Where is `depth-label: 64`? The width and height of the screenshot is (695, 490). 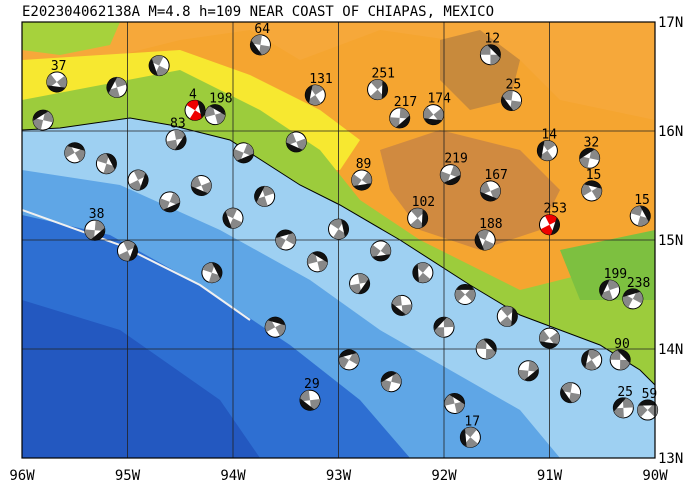
depth-label: 64 is located at coordinates (262, 29).